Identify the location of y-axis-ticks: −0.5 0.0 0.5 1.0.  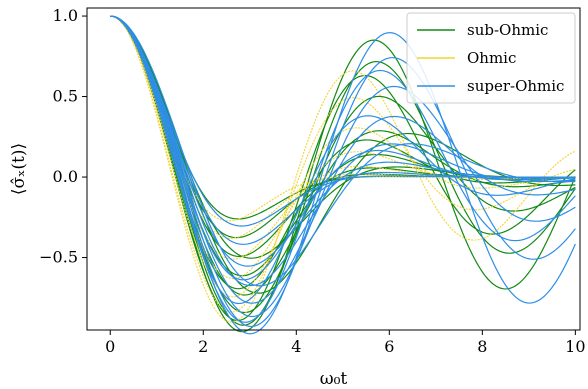
(63, 136).